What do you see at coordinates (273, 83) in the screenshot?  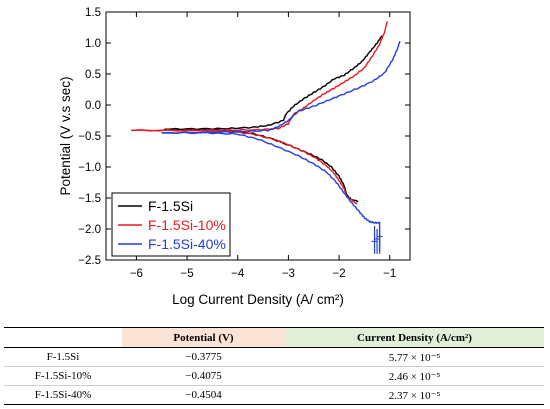 I see `series-line-1-anodic` at bounding box center [273, 83].